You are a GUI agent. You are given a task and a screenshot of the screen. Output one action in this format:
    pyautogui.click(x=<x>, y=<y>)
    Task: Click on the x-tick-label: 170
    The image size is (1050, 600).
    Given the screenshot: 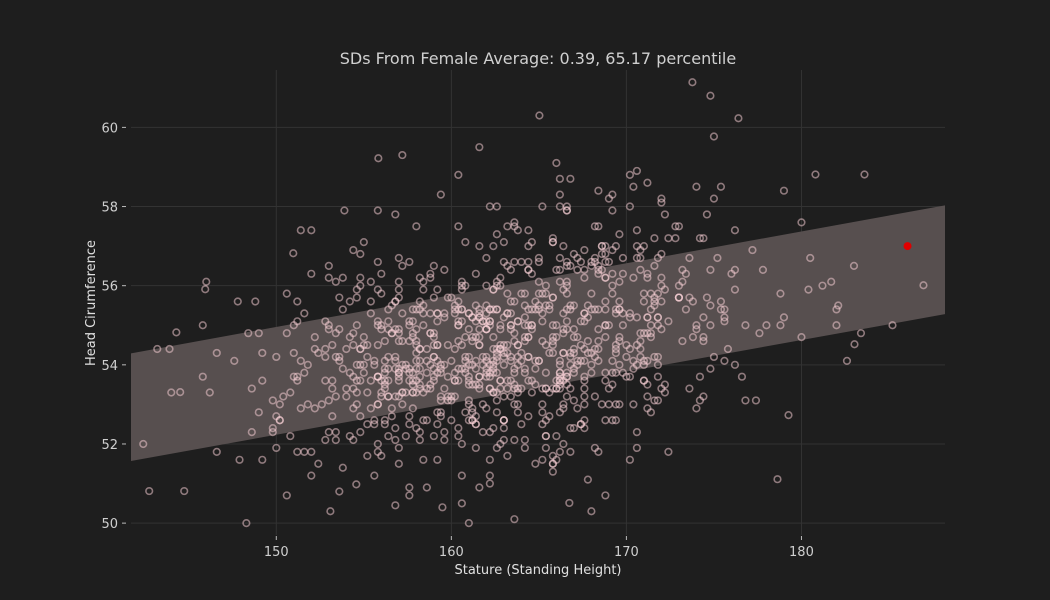 What is the action you would take?
    pyautogui.click(x=626, y=552)
    